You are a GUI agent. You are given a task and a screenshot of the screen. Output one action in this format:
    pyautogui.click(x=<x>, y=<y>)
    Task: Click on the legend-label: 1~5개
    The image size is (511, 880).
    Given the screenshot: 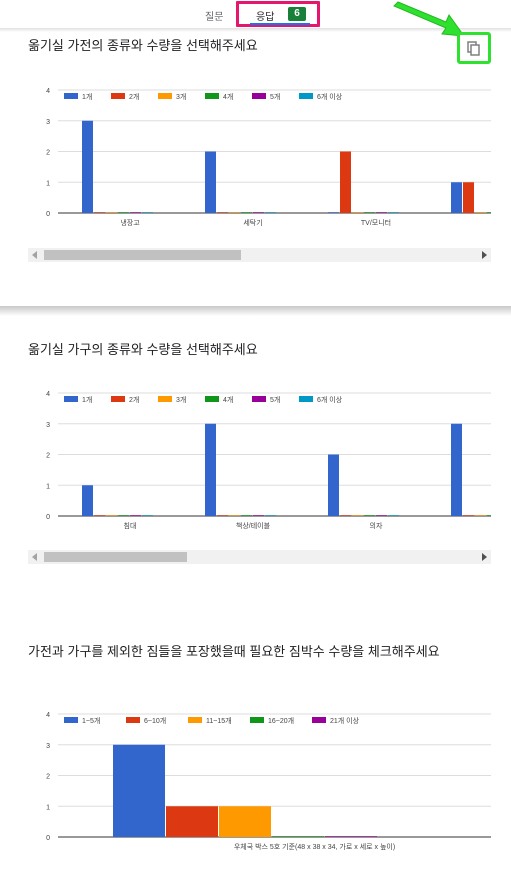 What is the action you would take?
    pyautogui.click(x=91, y=720)
    